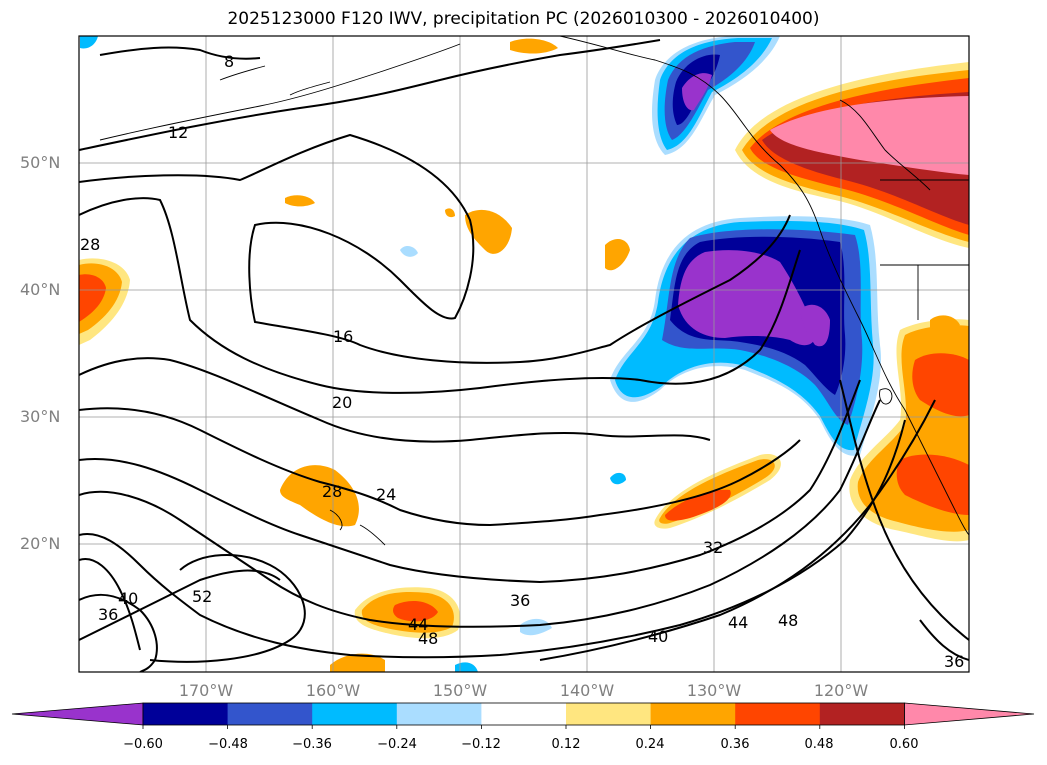 This screenshot has width=1047, height=765. What do you see at coordinates (228, 744) in the screenshot?
I see `colorbar-tick: −0.48` at bounding box center [228, 744].